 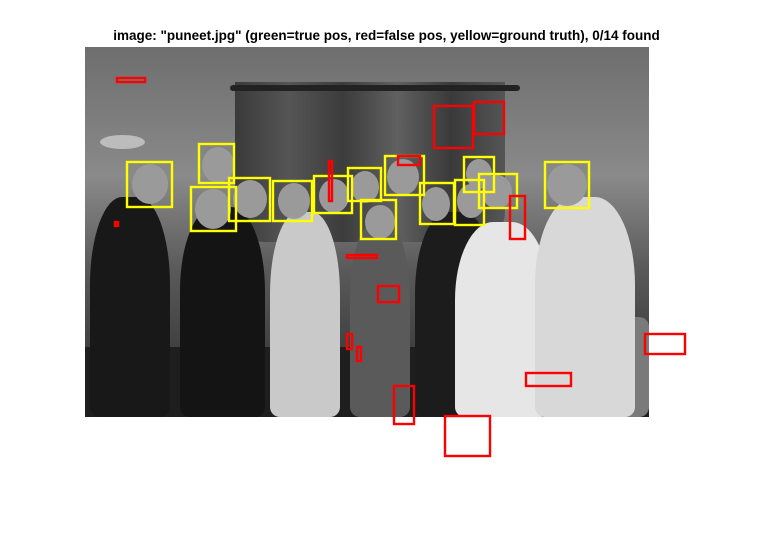 I want to click on photo-lamp, so click(x=122, y=142).